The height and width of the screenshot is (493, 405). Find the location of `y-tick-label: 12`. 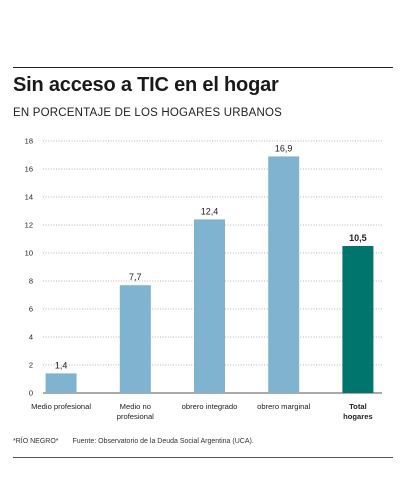

y-tick-label: 12 is located at coordinates (29, 225).